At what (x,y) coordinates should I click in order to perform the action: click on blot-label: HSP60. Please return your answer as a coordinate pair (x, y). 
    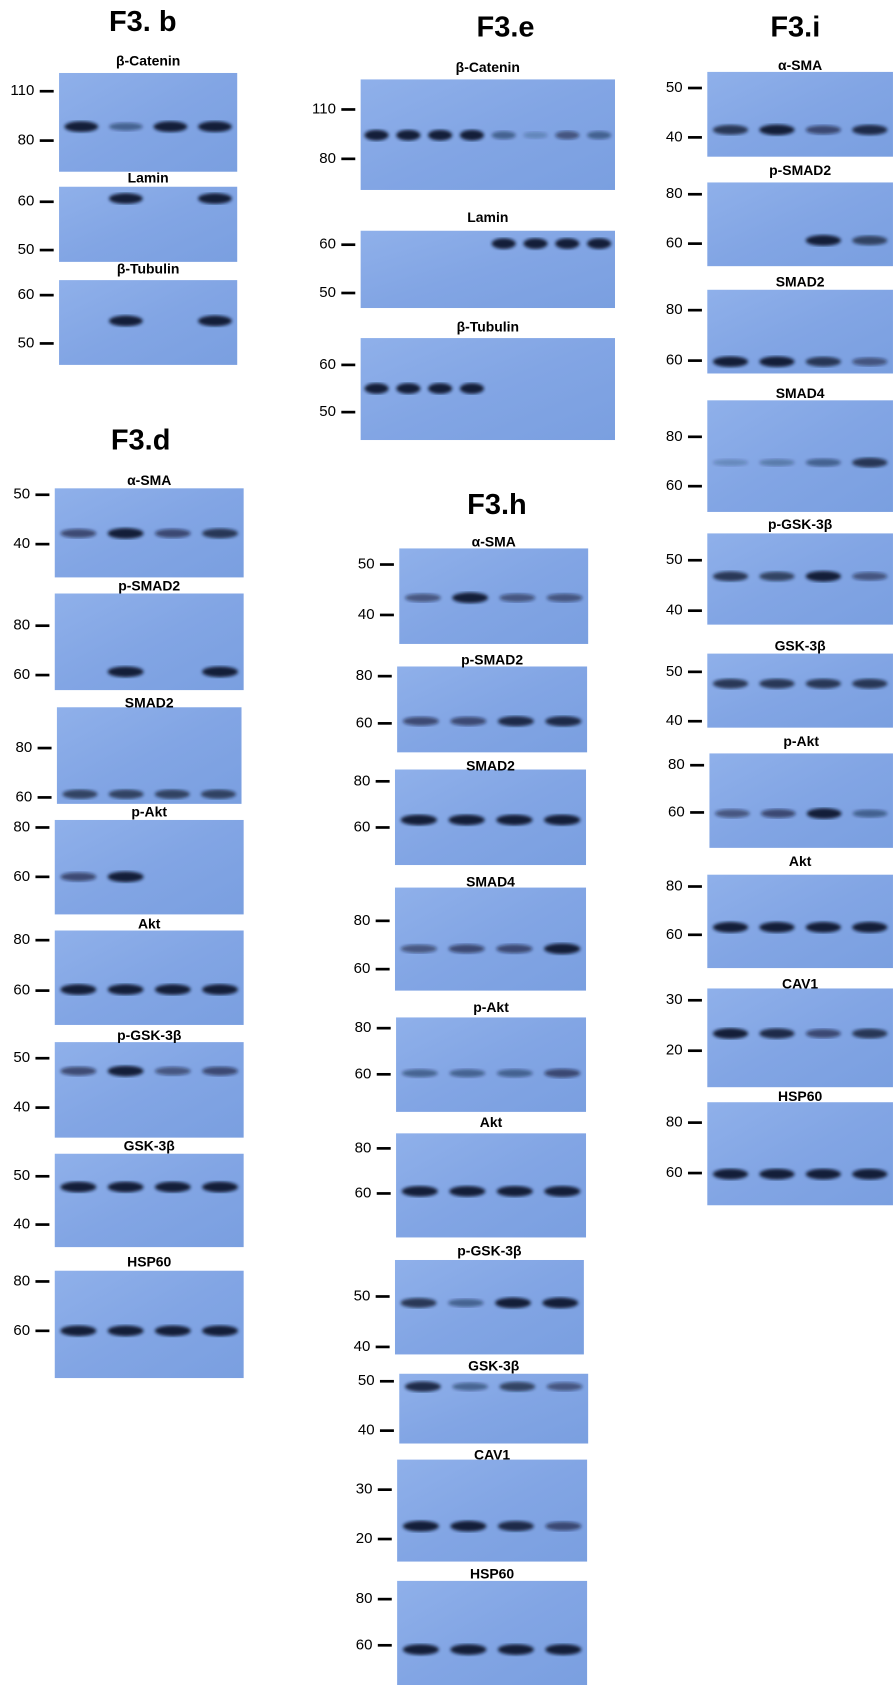
    Looking at the image, I should click on (492, 1574).